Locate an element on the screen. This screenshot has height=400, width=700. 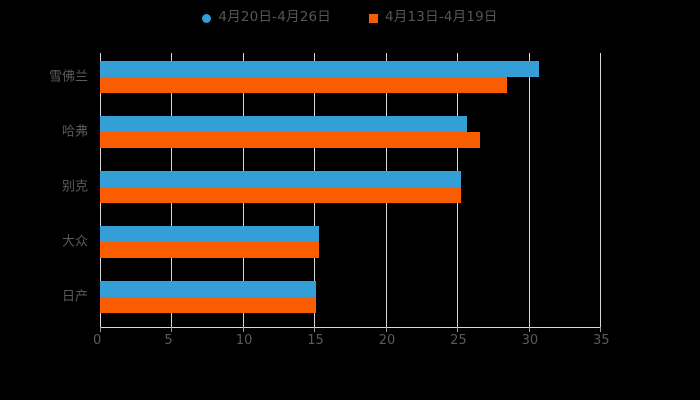
x-axis-line is located at coordinates (350, 327).